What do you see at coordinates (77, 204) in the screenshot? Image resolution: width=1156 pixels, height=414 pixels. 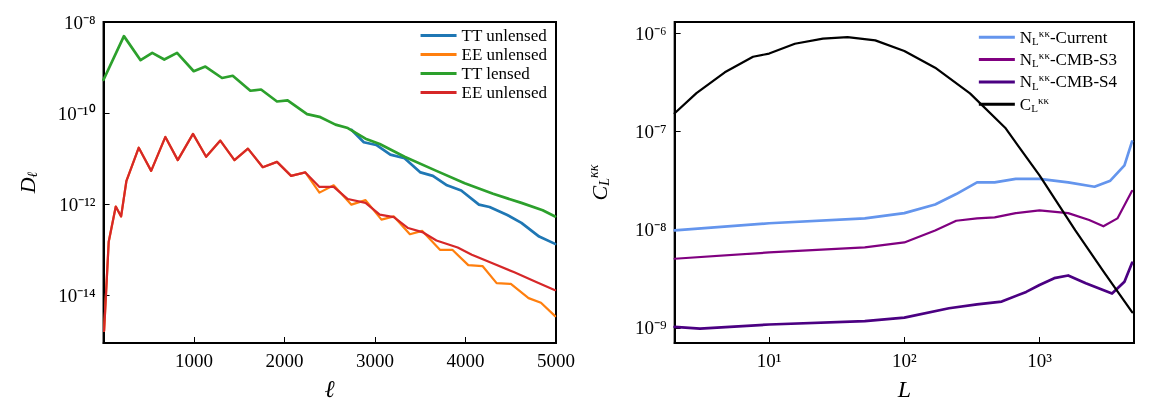 I see `y-tick-label: 10⁻¹²` at bounding box center [77, 204].